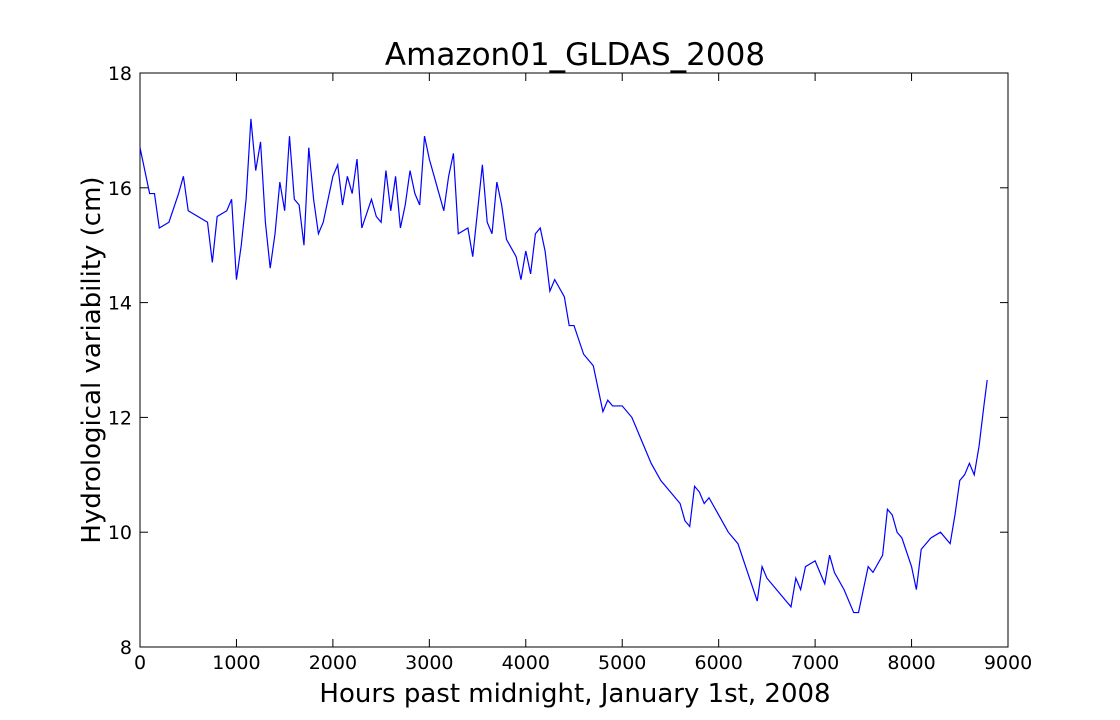 This screenshot has width=1120, height=720. I want to click on y-axis-label: Hydrological variability (cm), so click(92, 359).